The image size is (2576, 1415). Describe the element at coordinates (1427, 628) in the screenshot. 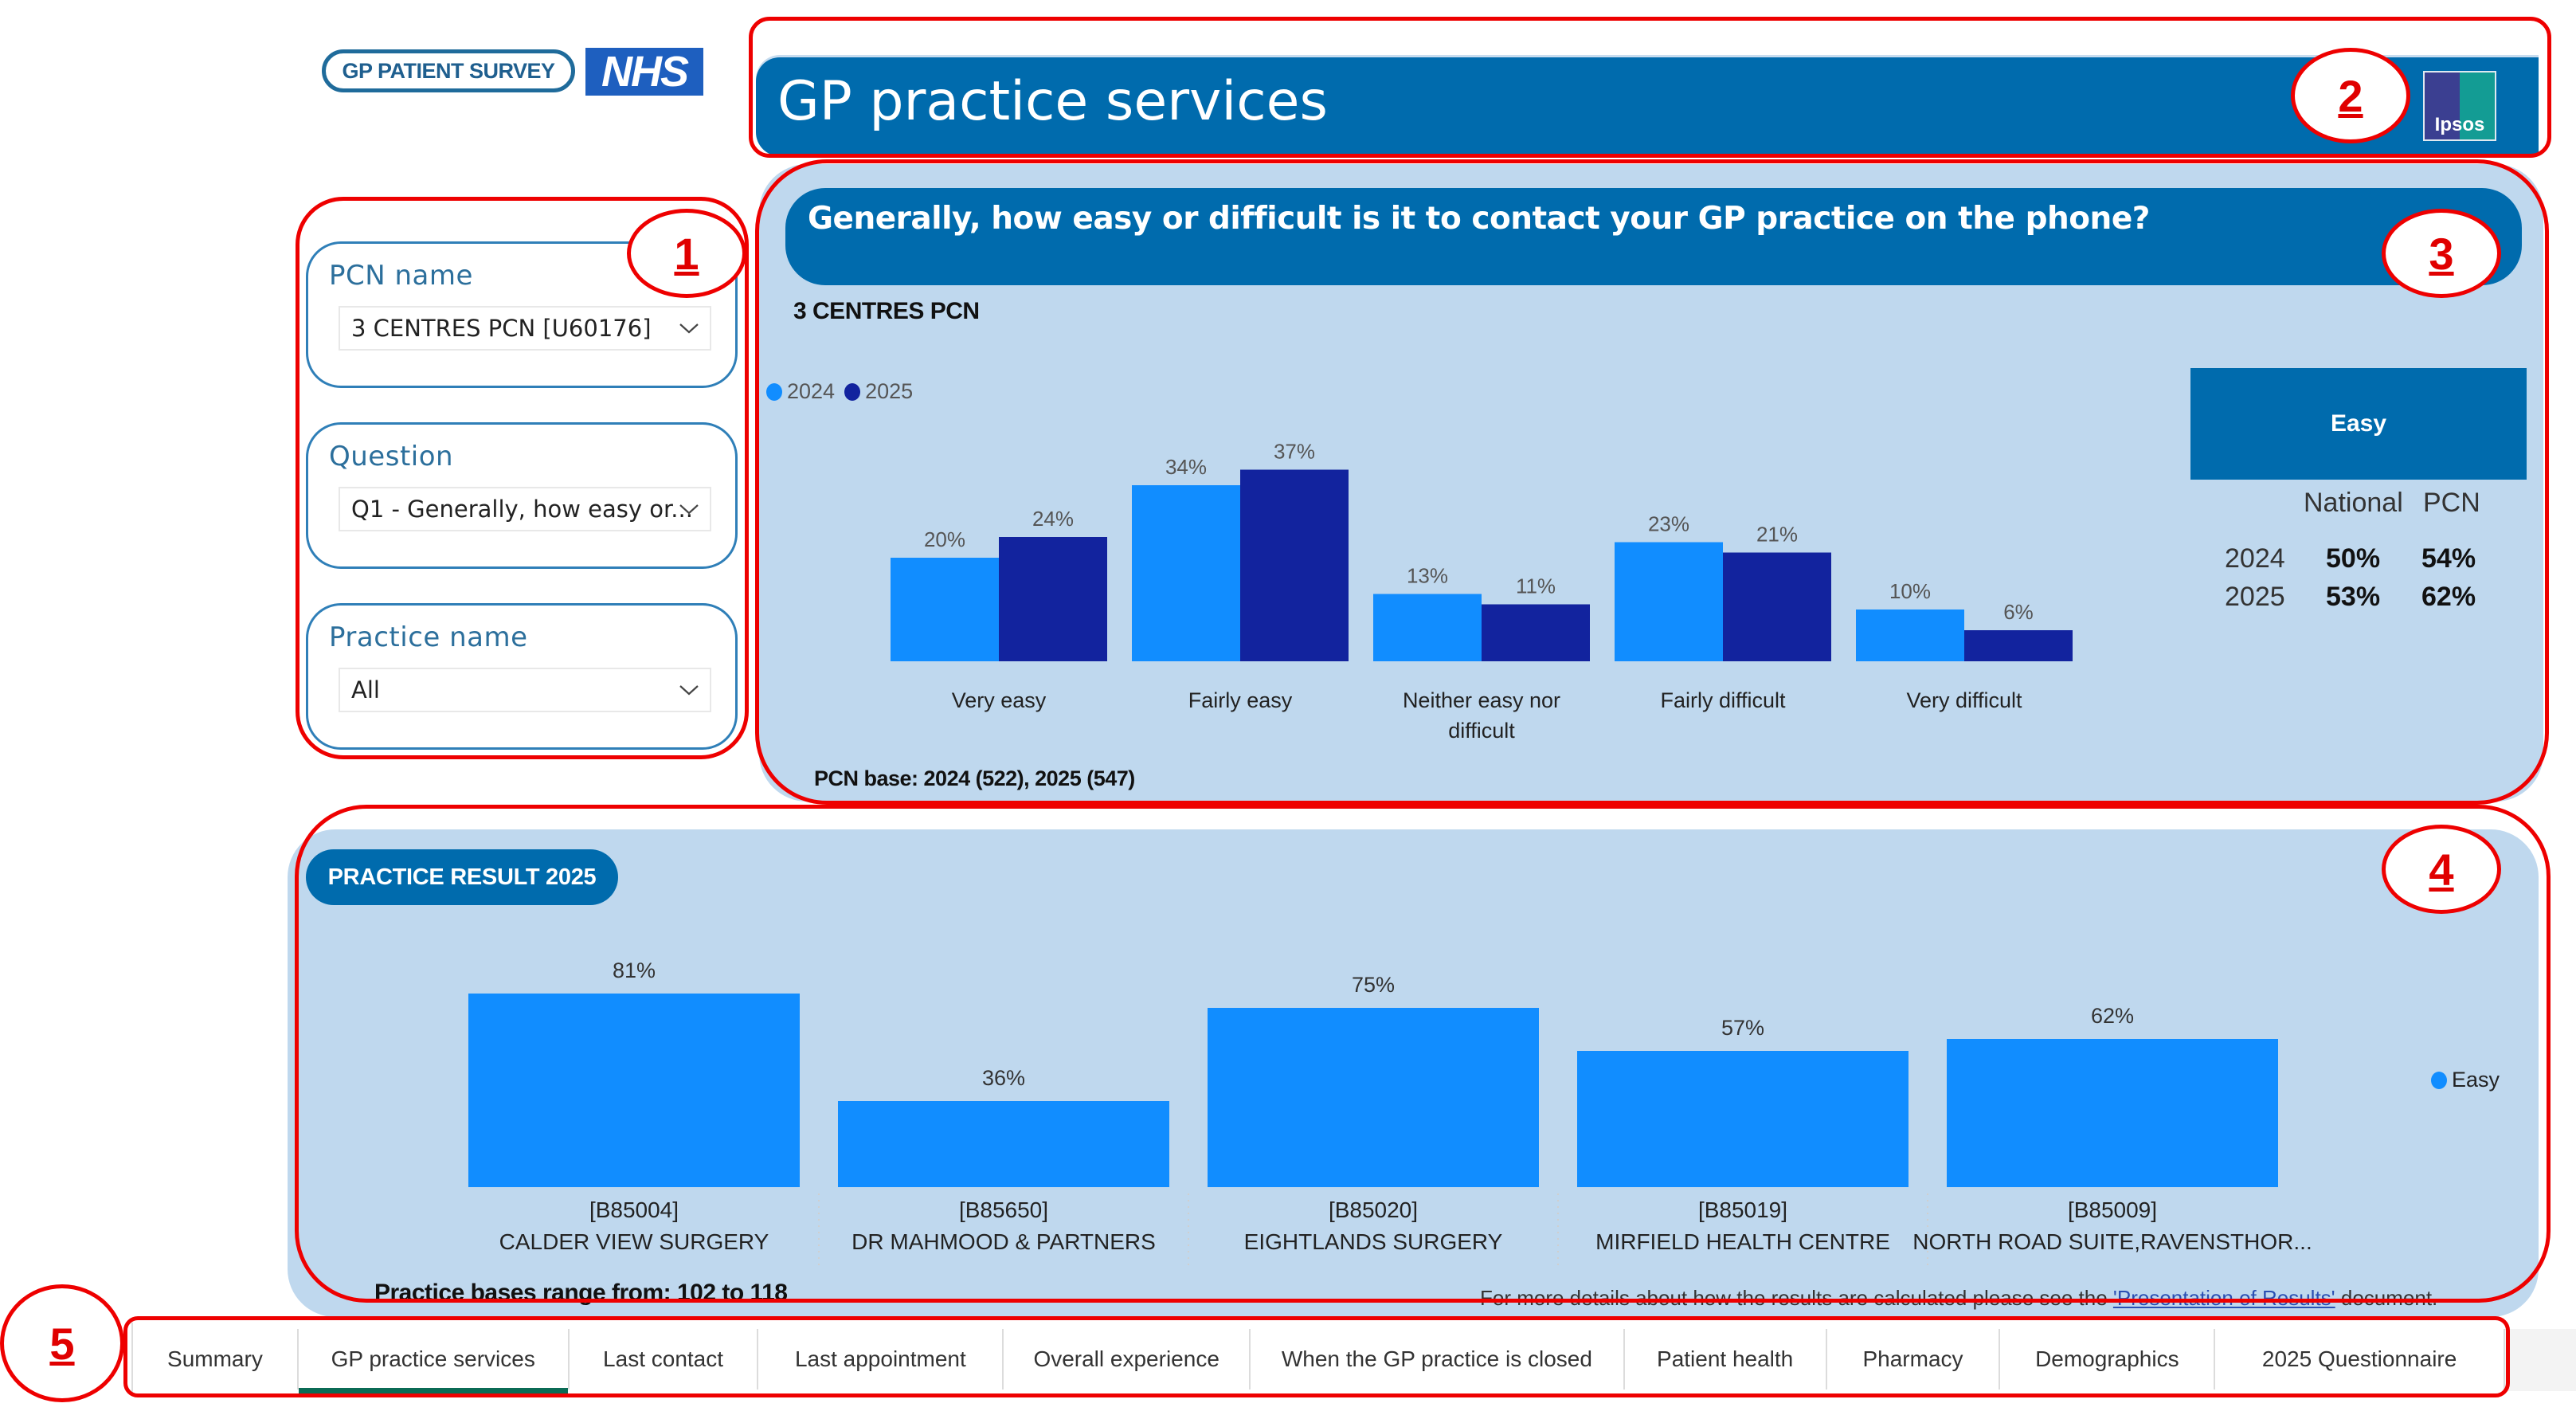

I see `bar-2024-neither-easy-nor-difficult` at that location.